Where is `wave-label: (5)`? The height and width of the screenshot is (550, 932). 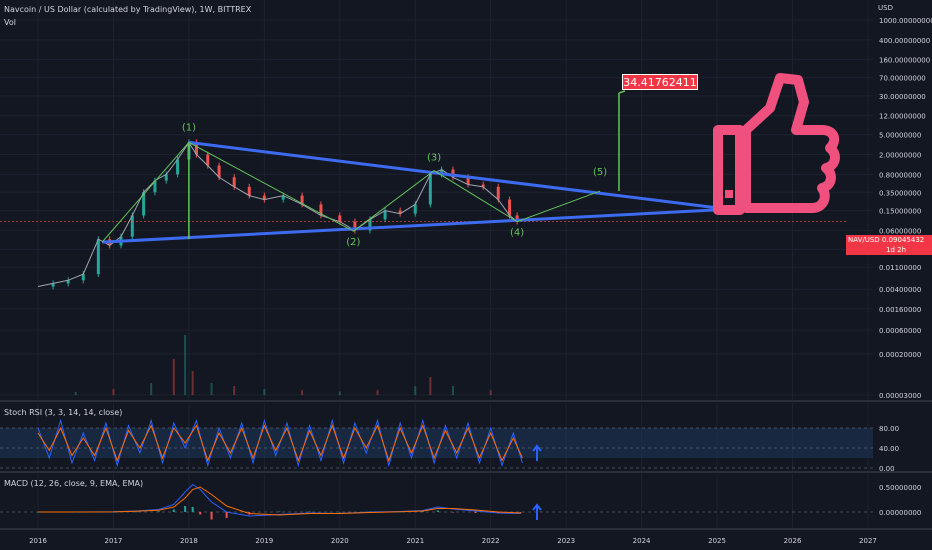 wave-label: (5) is located at coordinates (600, 172).